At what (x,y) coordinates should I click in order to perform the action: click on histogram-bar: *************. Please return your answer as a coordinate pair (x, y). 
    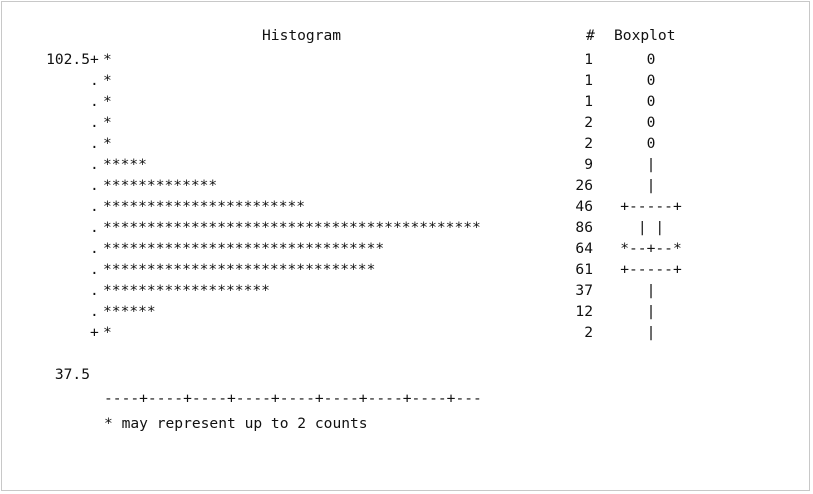
    Looking at the image, I should click on (160, 185).